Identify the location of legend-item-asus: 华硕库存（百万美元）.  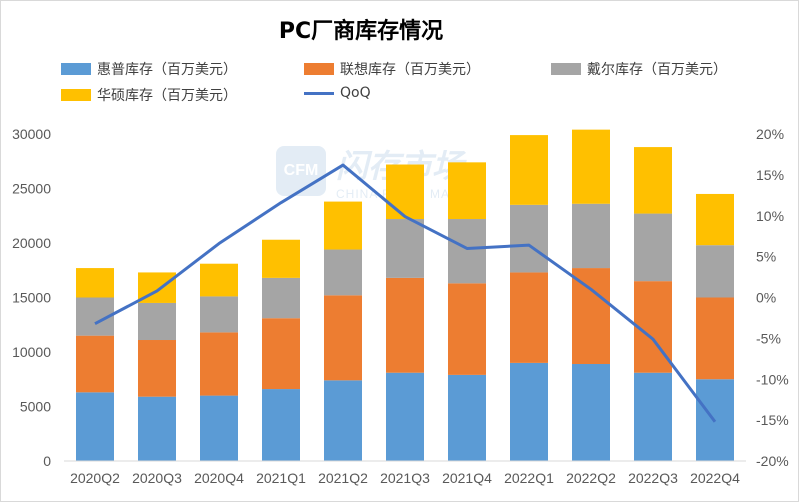
(149, 95).